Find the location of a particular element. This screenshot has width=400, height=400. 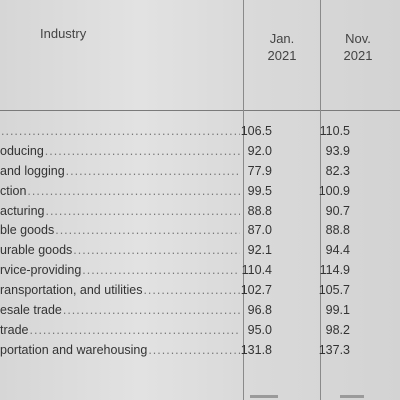

jan-2021-value: 92.1 is located at coordinates (259, 250).